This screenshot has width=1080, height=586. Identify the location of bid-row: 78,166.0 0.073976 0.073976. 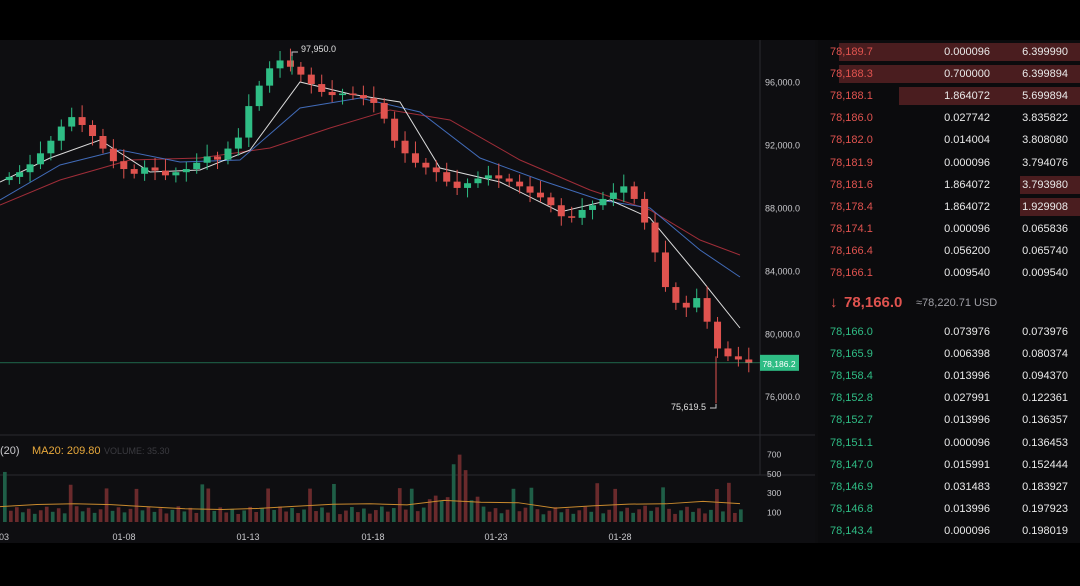
(949, 332).